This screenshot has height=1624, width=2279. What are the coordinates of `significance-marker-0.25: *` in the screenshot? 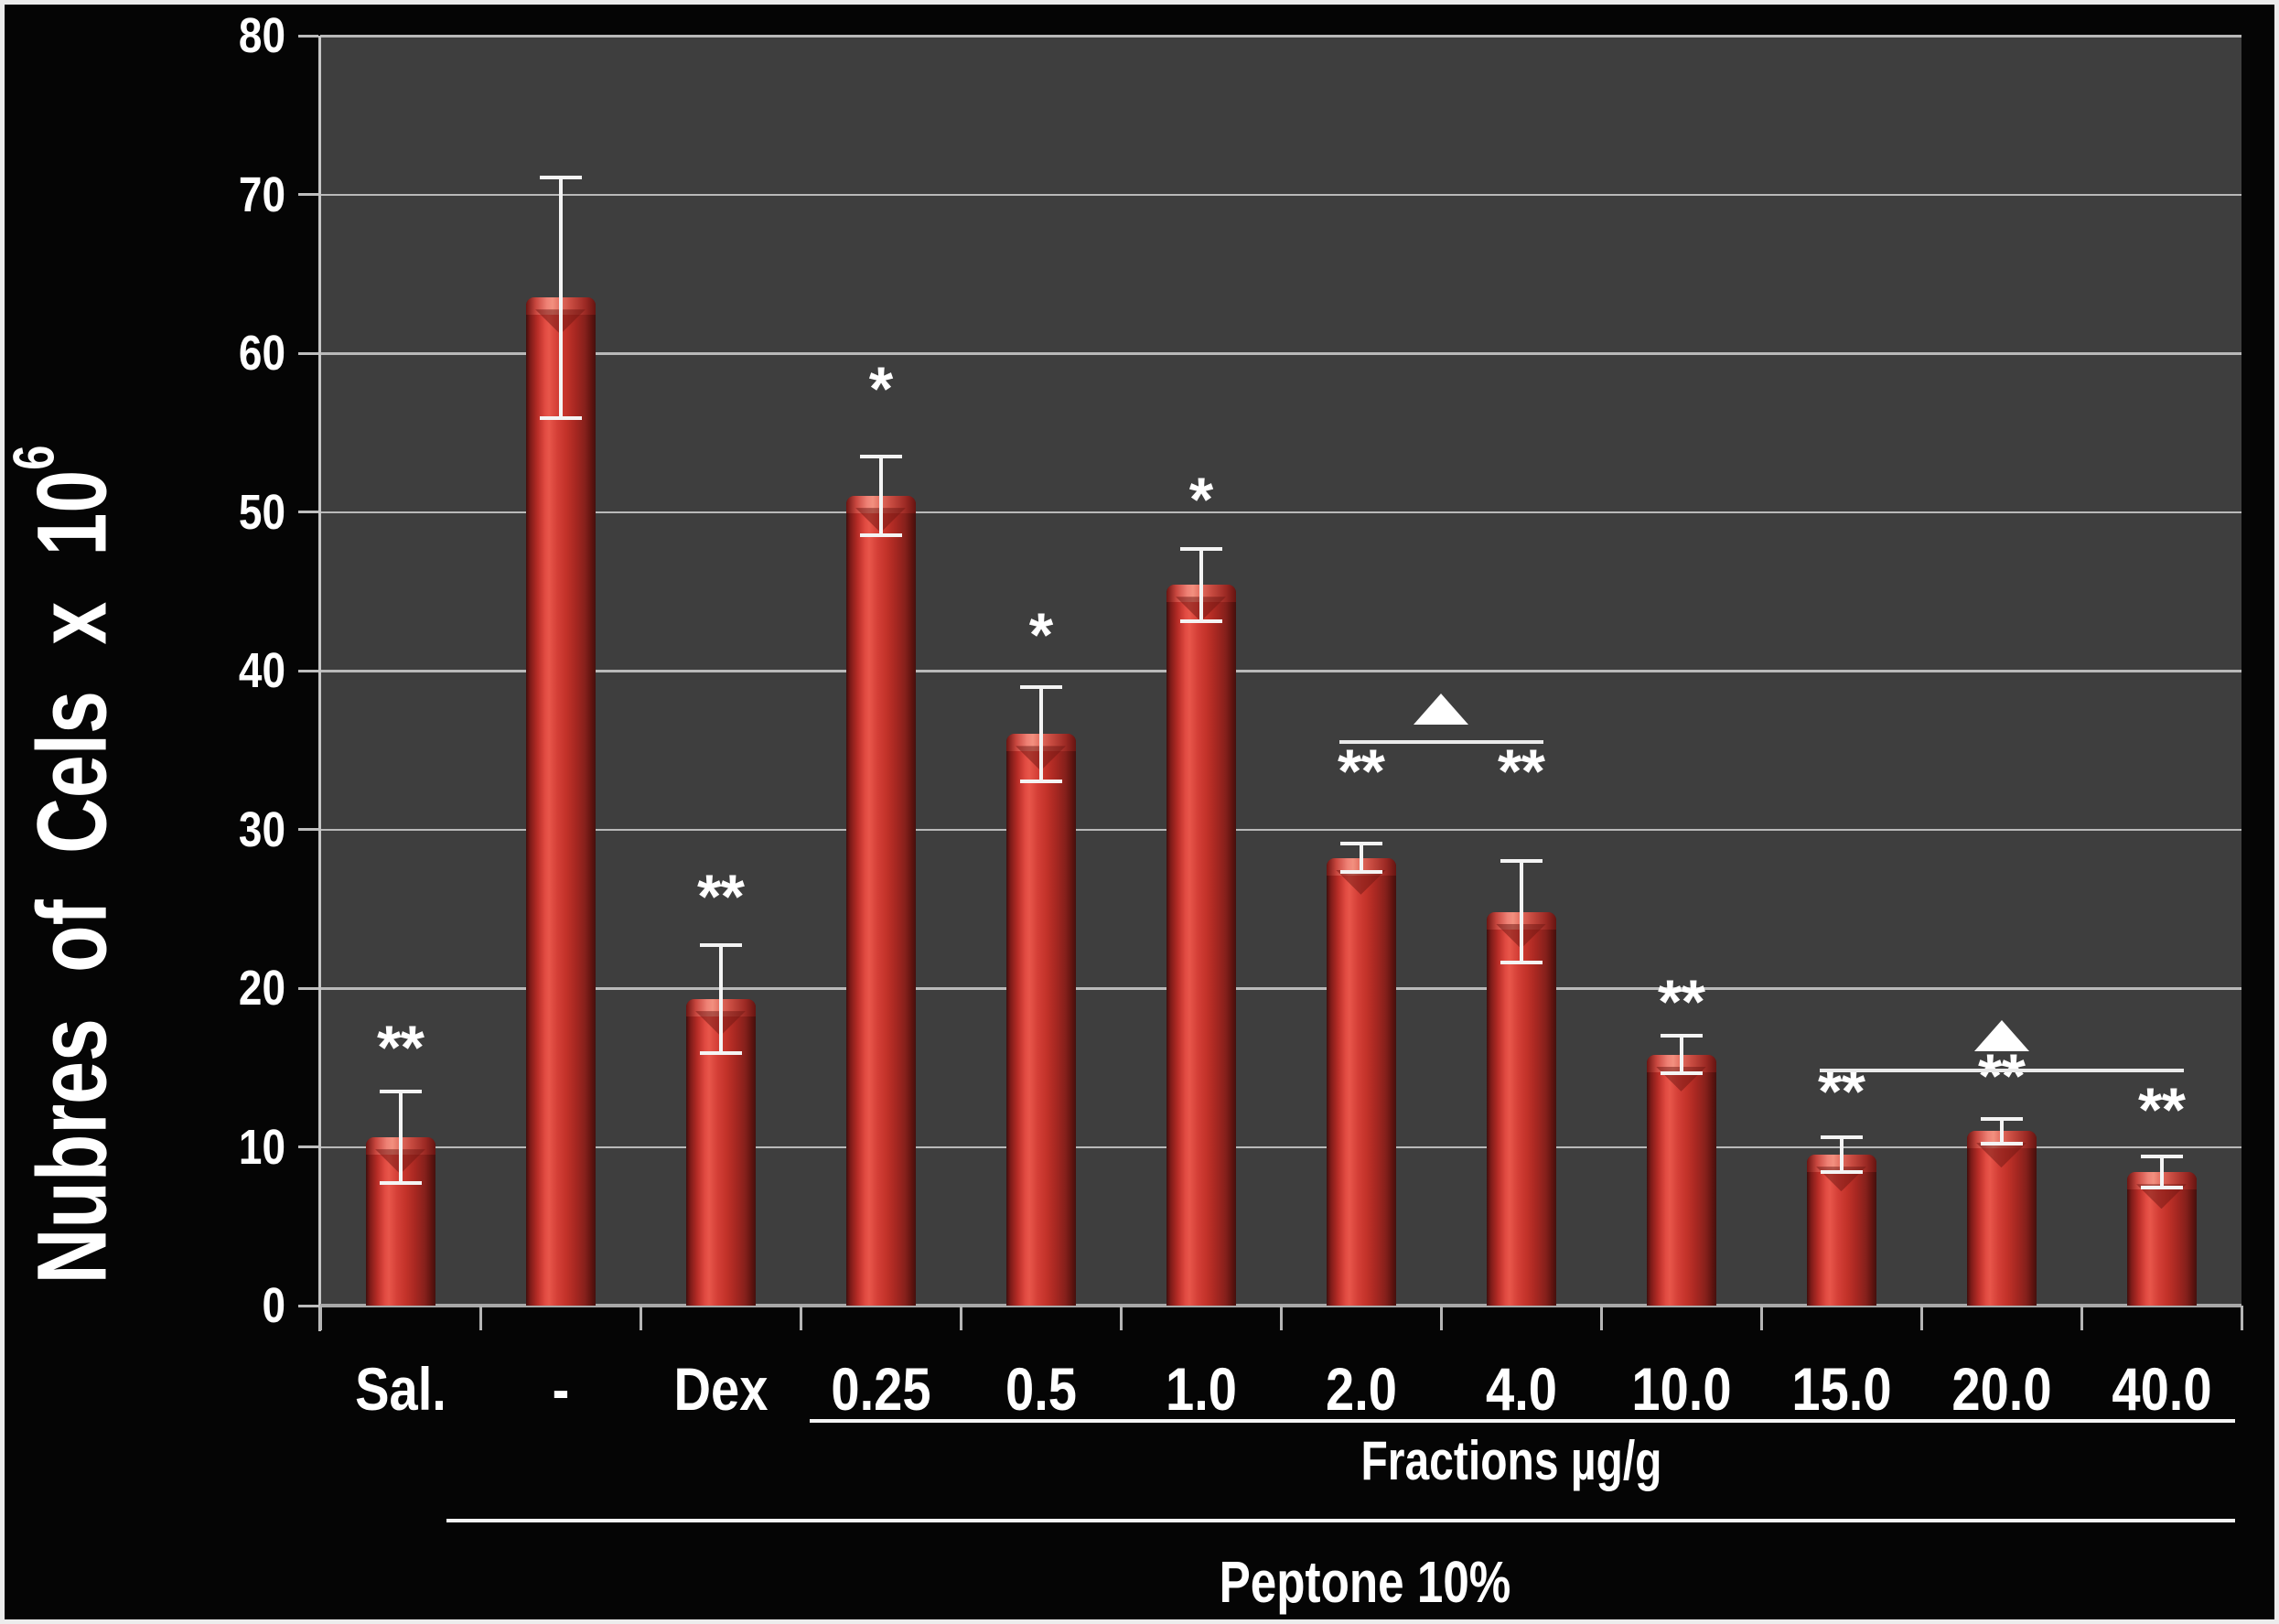 It's located at (880, 389).